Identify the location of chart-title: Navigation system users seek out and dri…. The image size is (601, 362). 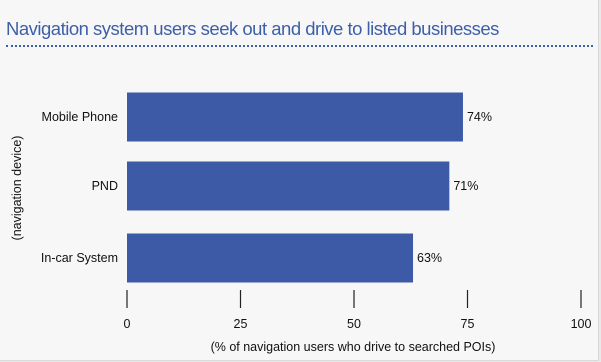
(252, 28).